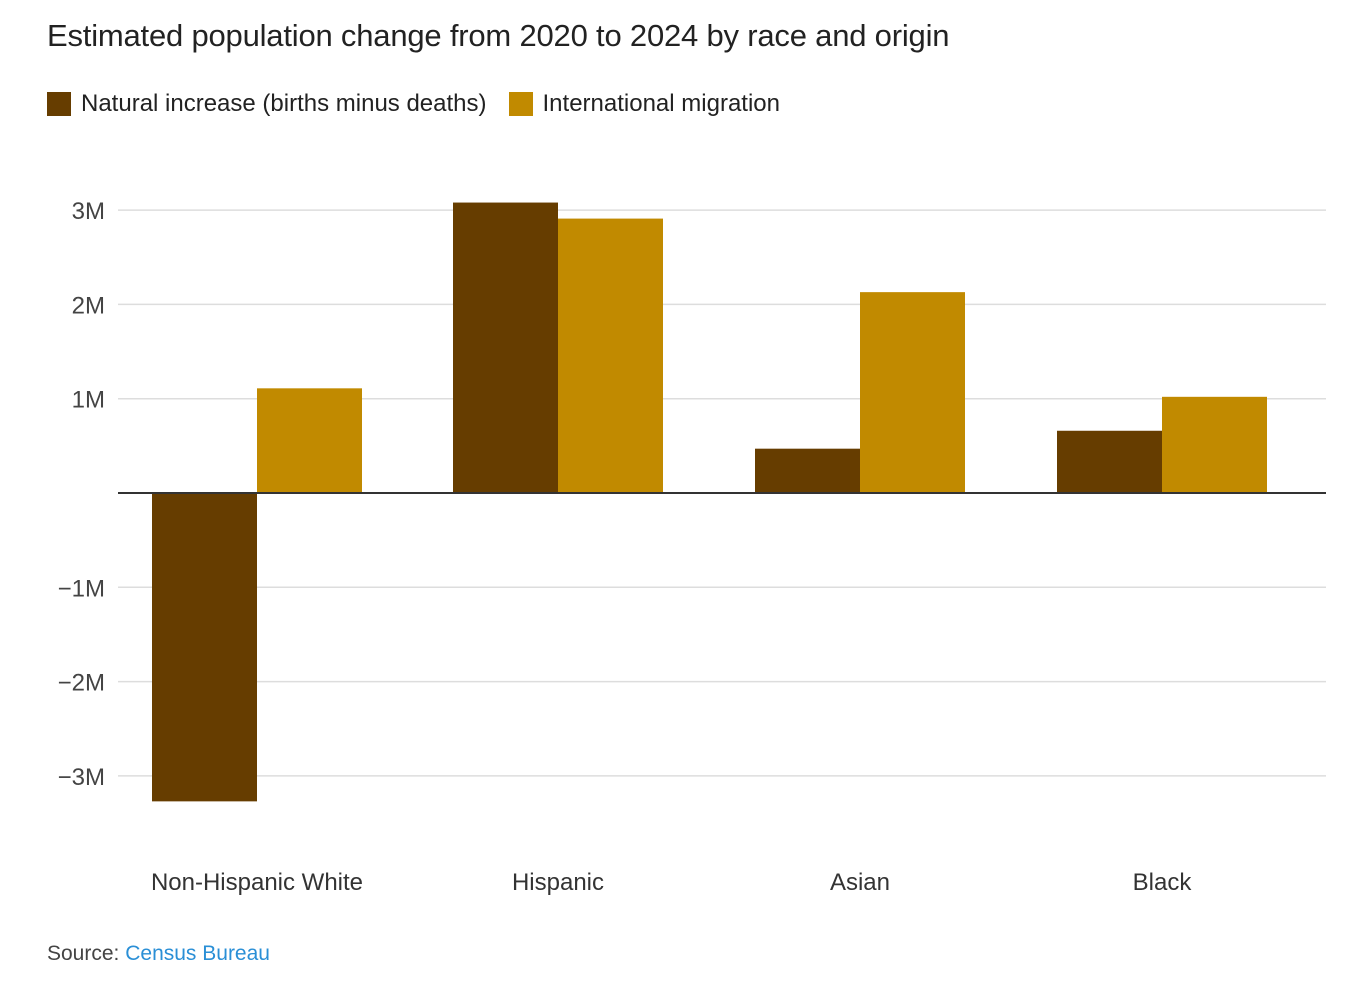 This screenshot has height=990, width=1346. Describe the element at coordinates (520, 104) in the screenshot. I see `legend-swatch-international-migration` at that location.